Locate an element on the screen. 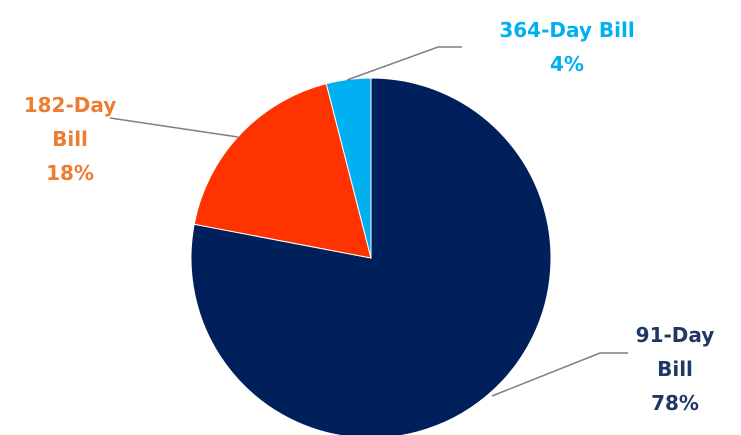  slice-name-label: 182-Day is located at coordinates (70, 105).